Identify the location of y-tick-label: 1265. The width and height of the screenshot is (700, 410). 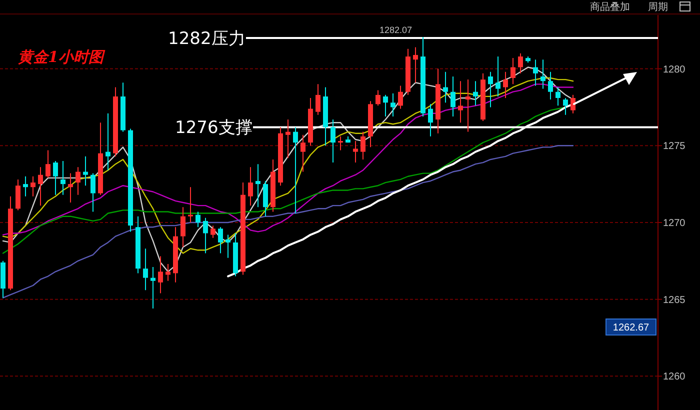
(674, 300).